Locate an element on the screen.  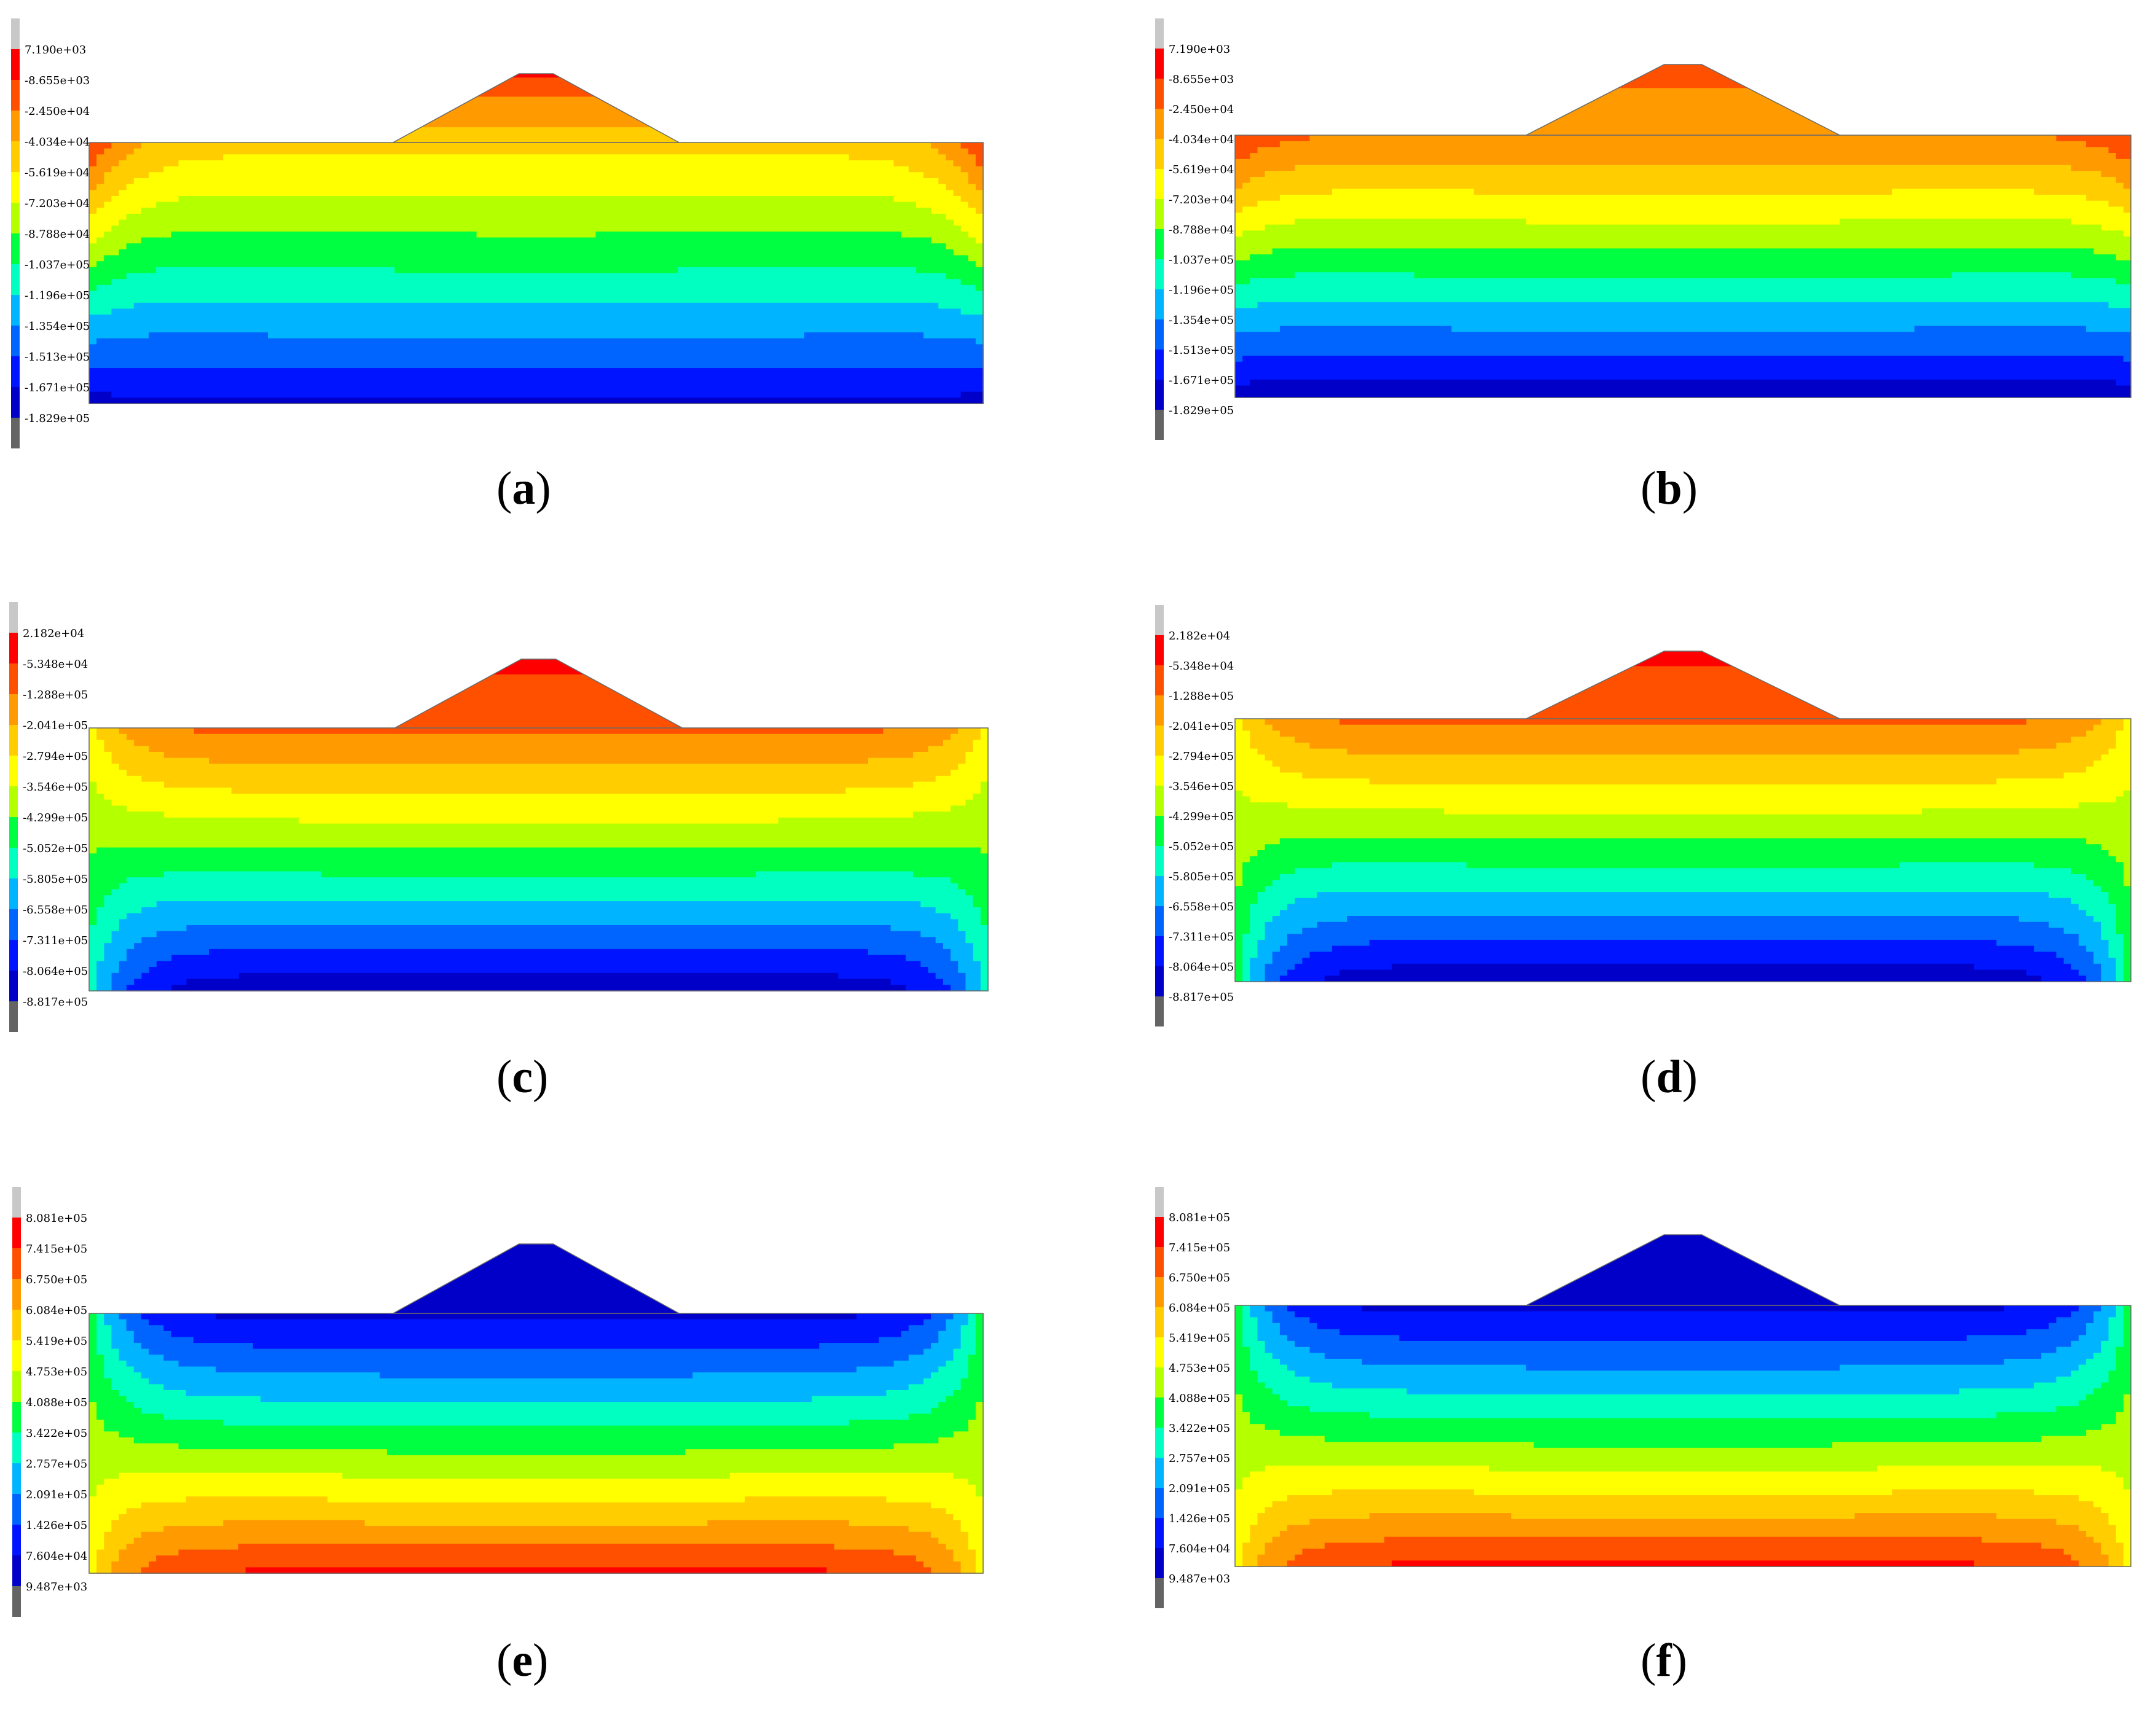
legend-tick-label: -7.203e+04 is located at coordinates (1201, 200).